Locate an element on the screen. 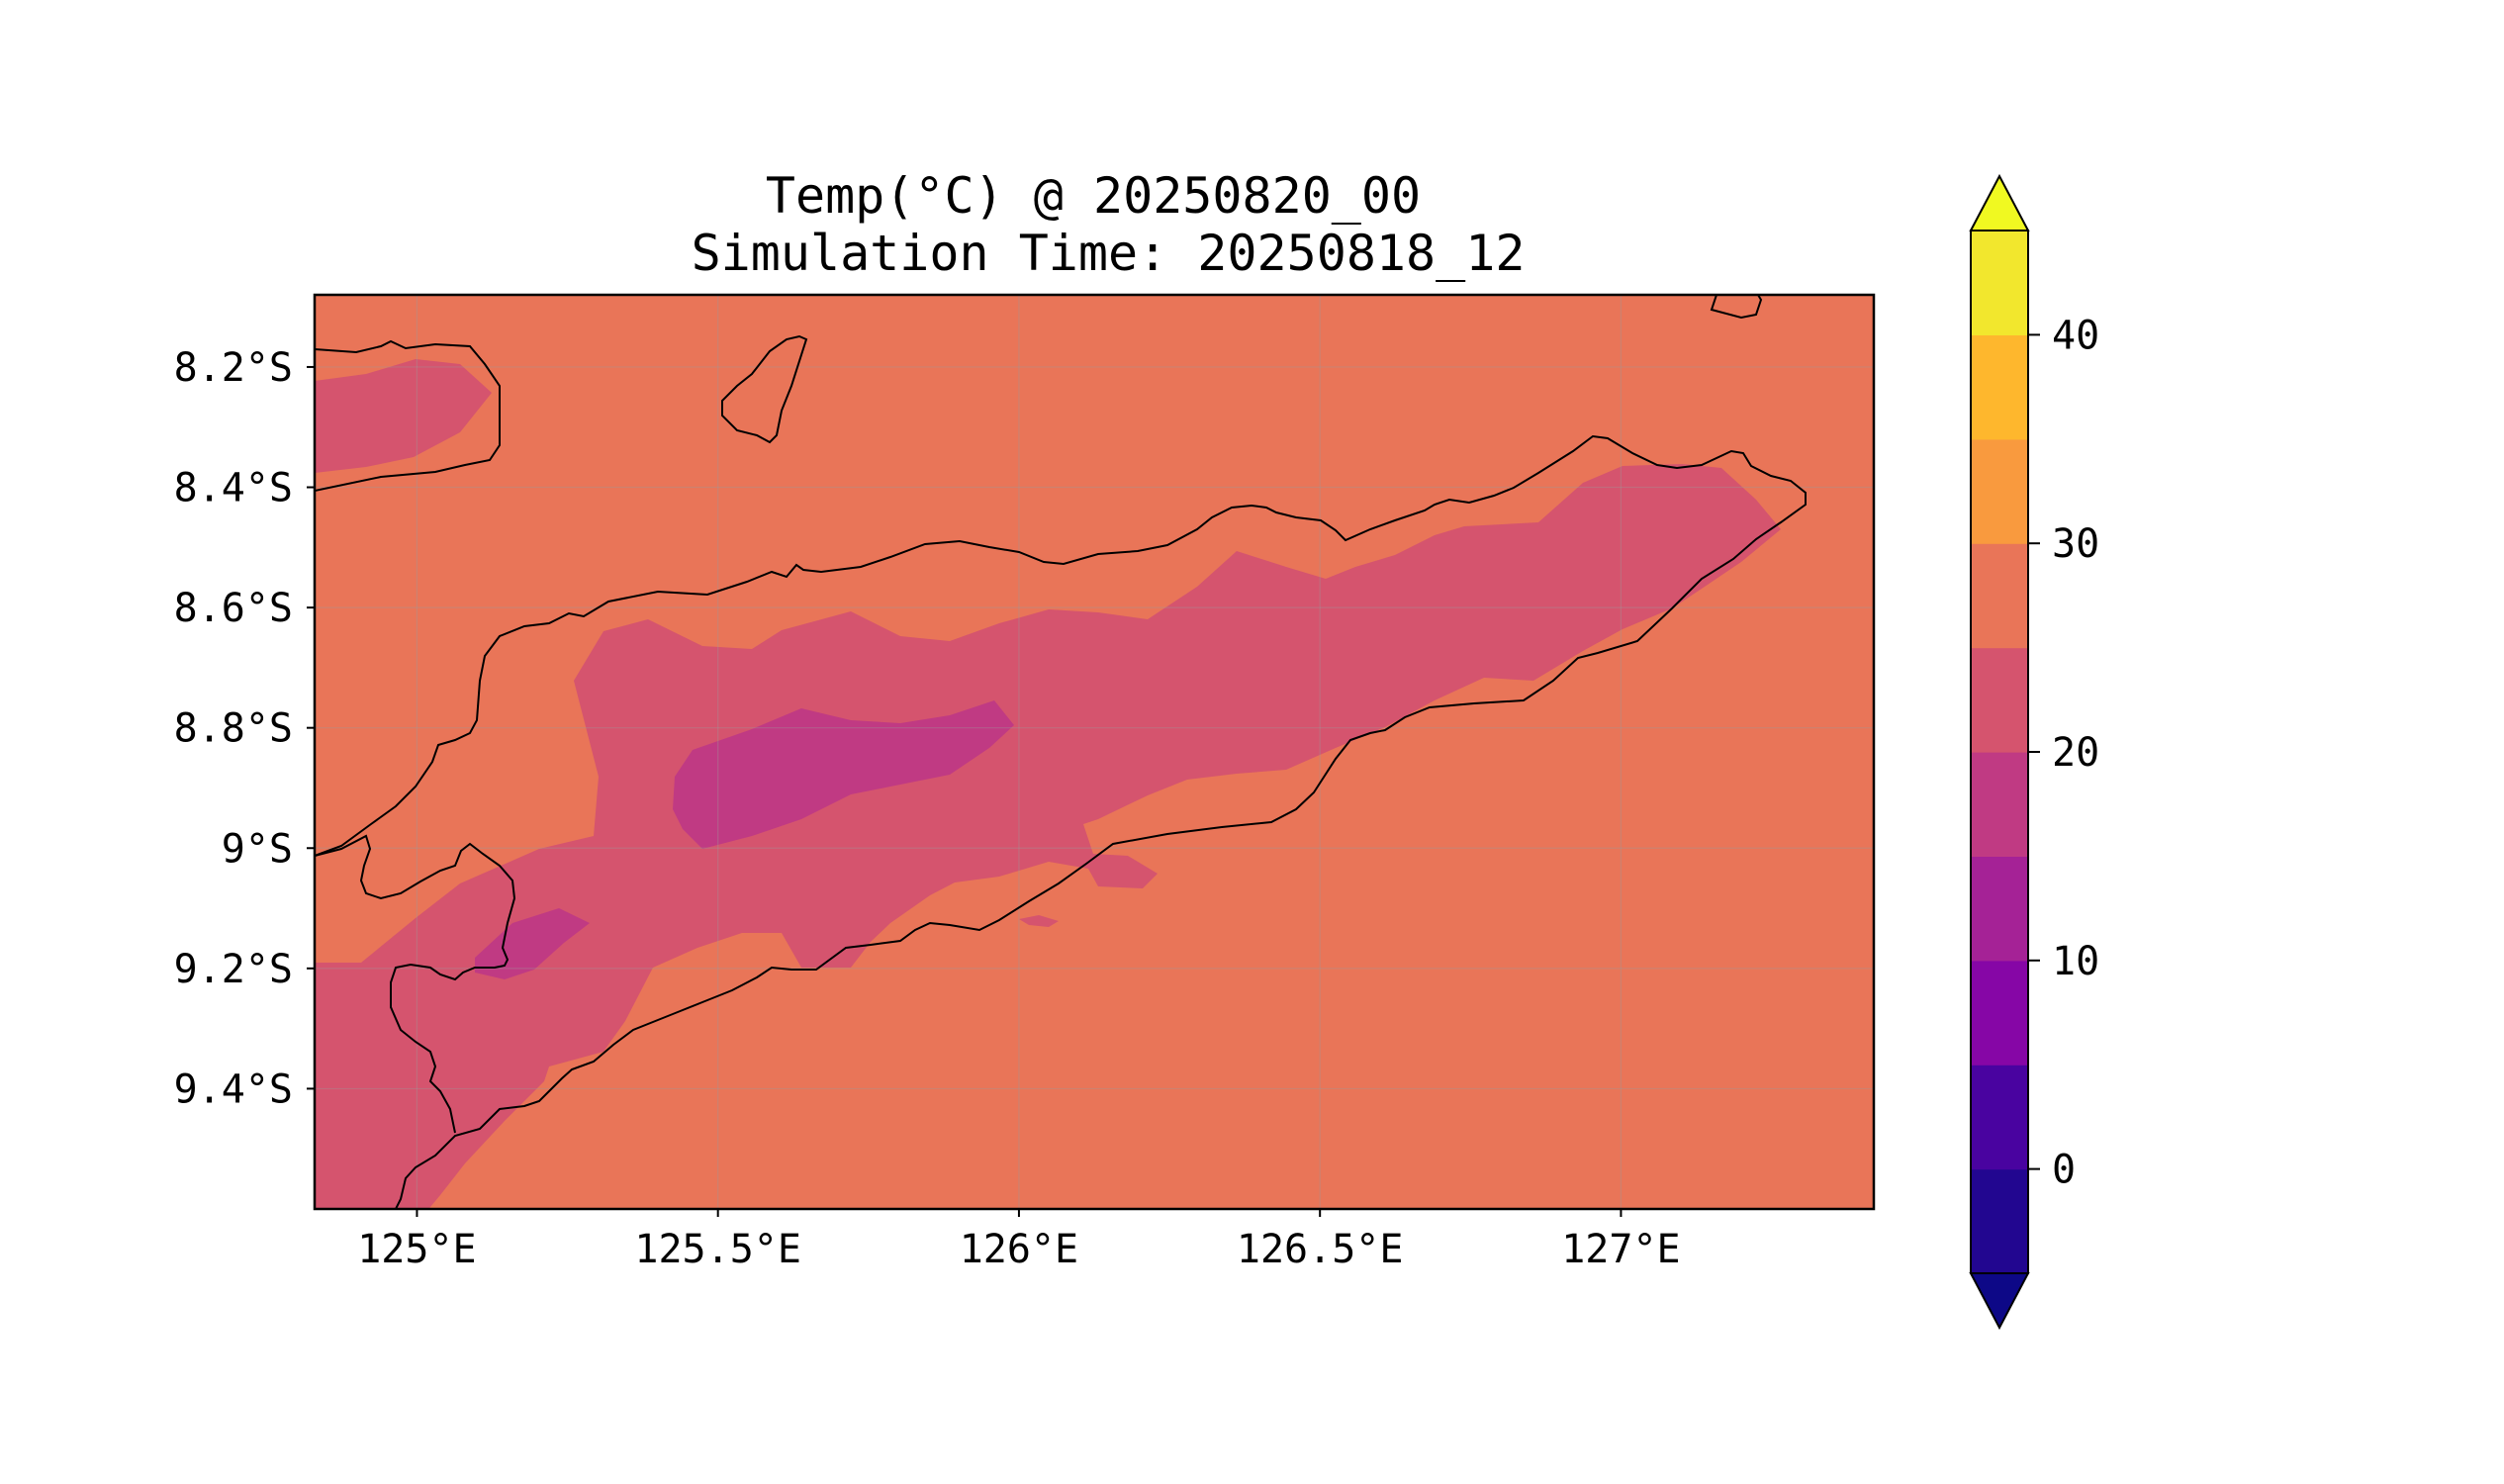 This screenshot has height=1484, width=2504. x-tick-label: 126°E is located at coordinates (1019, 1249).